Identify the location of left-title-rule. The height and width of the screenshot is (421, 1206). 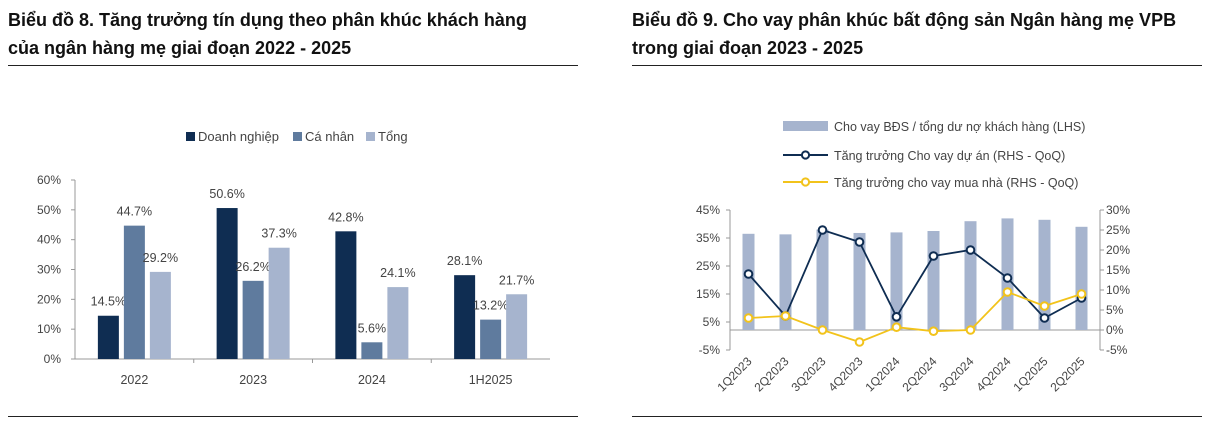
(293, 65).